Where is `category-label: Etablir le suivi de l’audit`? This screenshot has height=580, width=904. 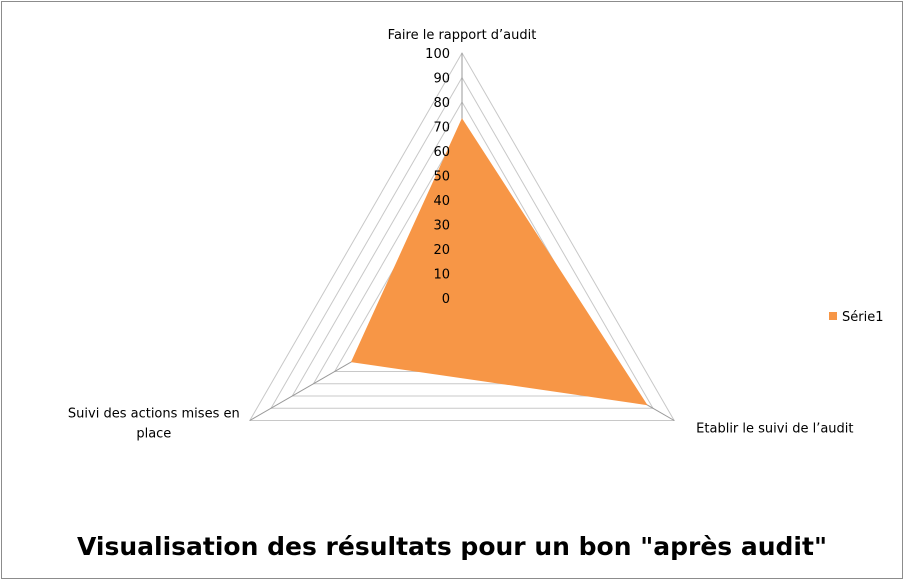
category-label: Etablir le suivi de l’audit is located at coordinates (774, 429).